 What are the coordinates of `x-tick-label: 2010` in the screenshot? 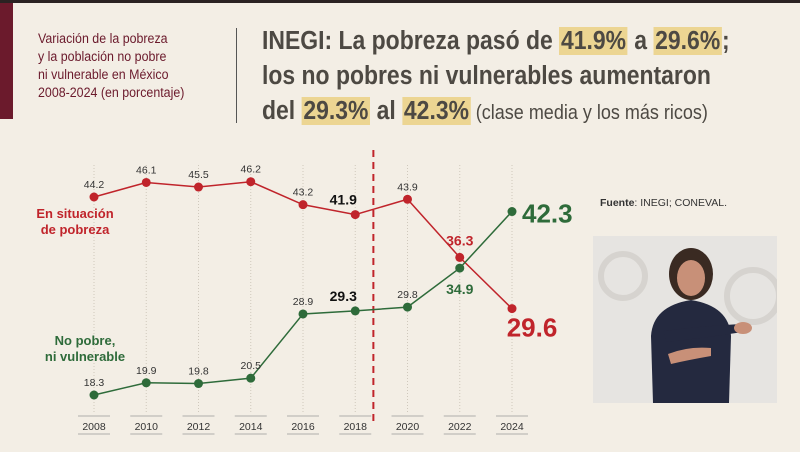 It's located at (147, 427).